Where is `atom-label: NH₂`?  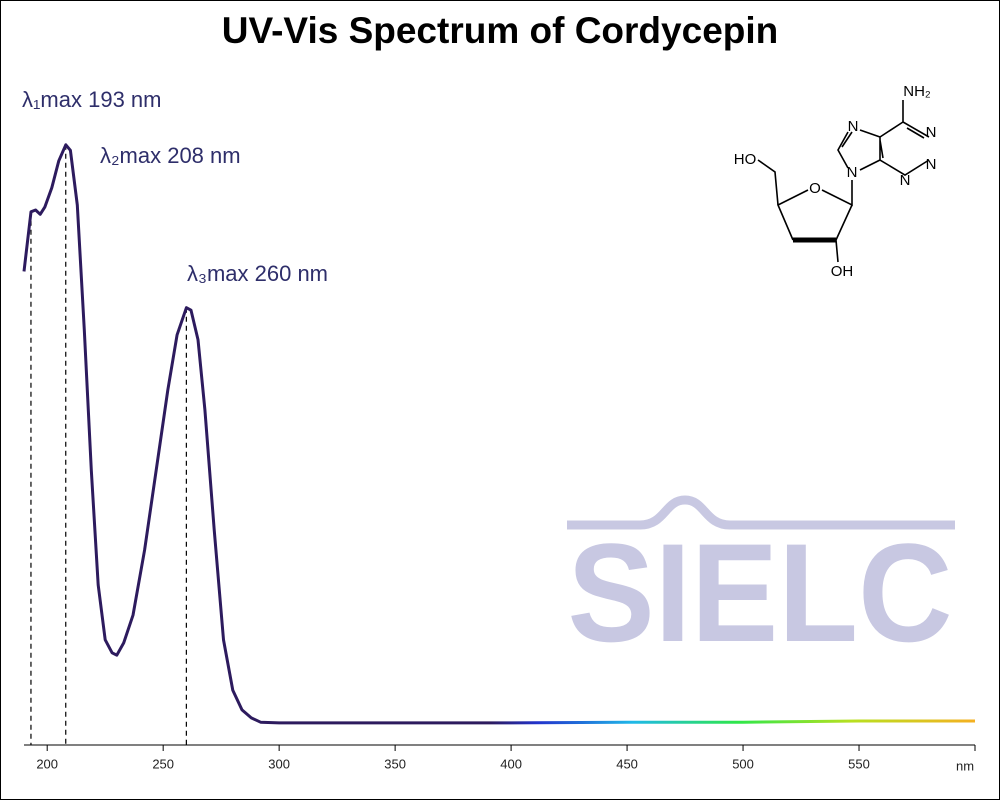 atom-label: NH₂ is located at coordinates (917, 91).